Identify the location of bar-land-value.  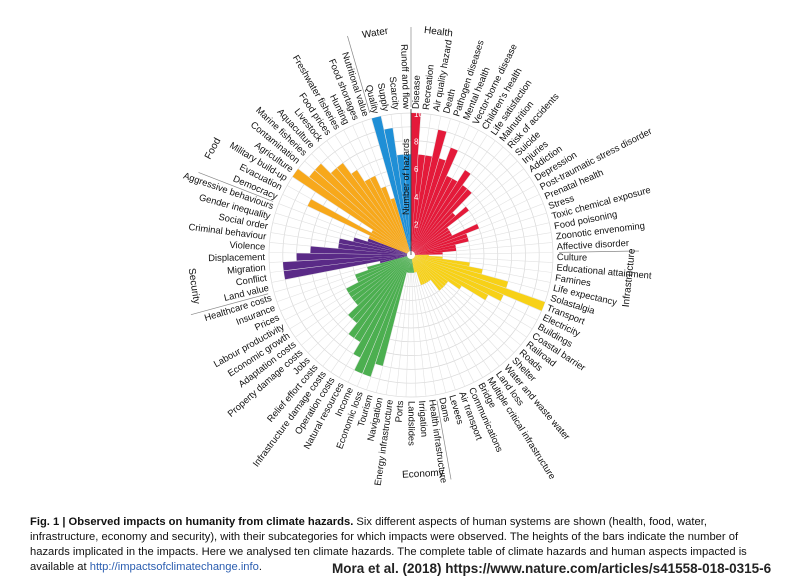
(394, 259).